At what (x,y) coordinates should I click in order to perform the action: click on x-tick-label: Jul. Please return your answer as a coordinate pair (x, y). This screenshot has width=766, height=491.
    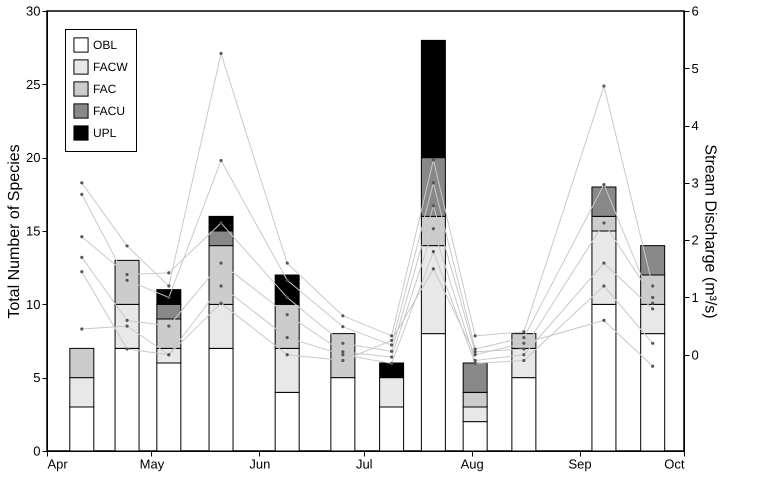
    Looking at the image, I should click on (364, 464).